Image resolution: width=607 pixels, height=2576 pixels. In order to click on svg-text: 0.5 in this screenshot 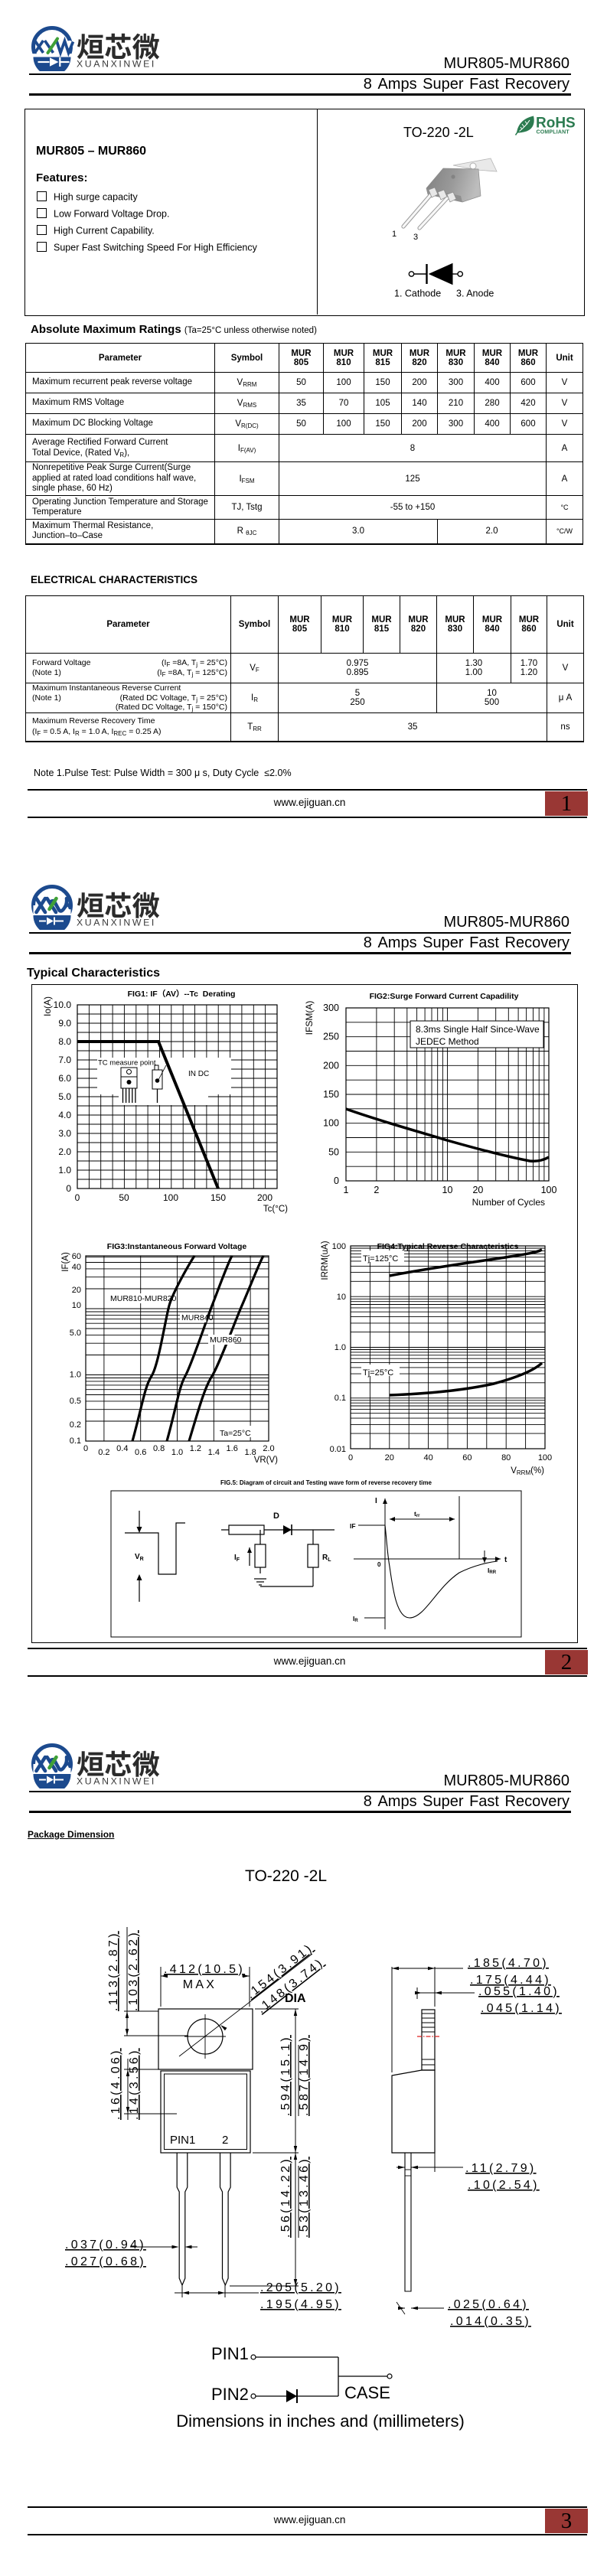, I will do `click(75, 1402)`.